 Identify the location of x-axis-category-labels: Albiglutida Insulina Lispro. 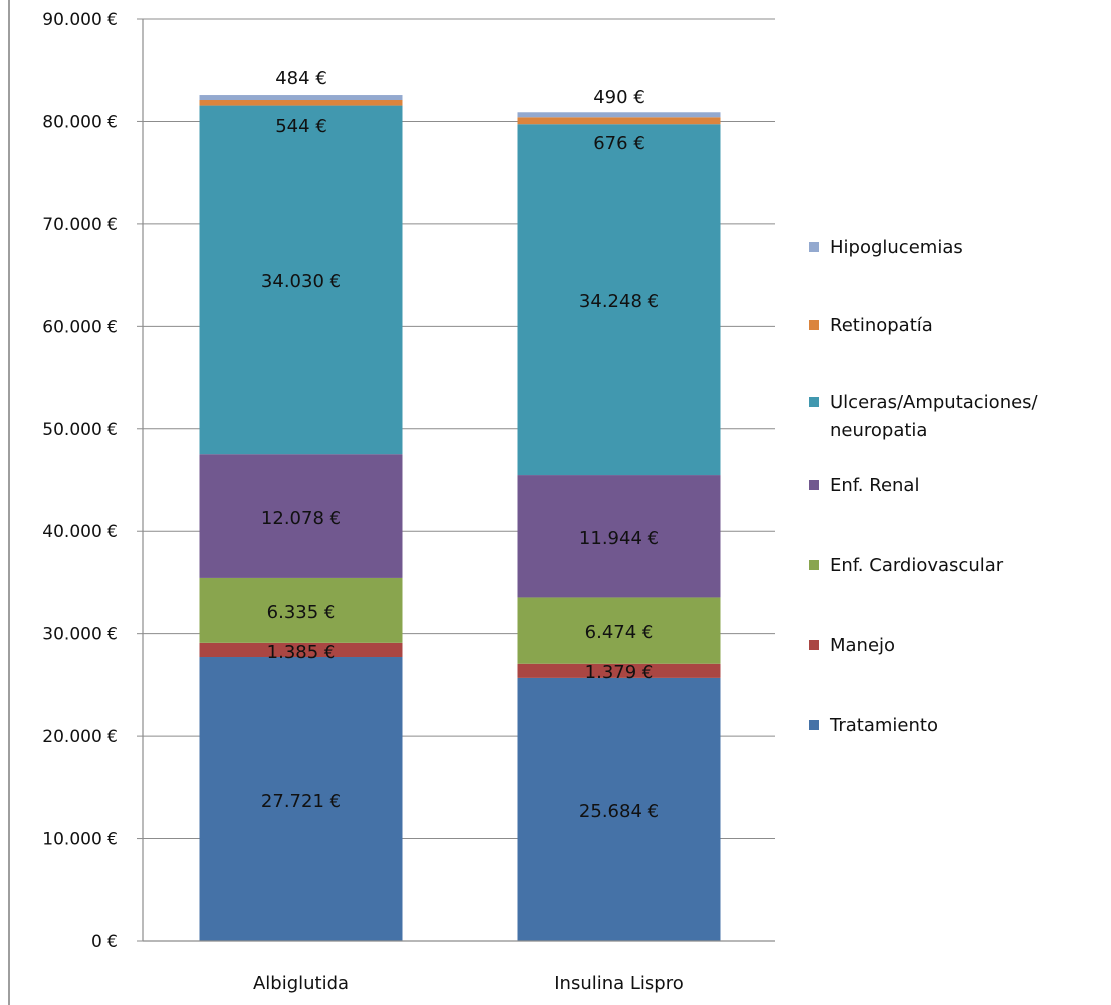
(468, 983).